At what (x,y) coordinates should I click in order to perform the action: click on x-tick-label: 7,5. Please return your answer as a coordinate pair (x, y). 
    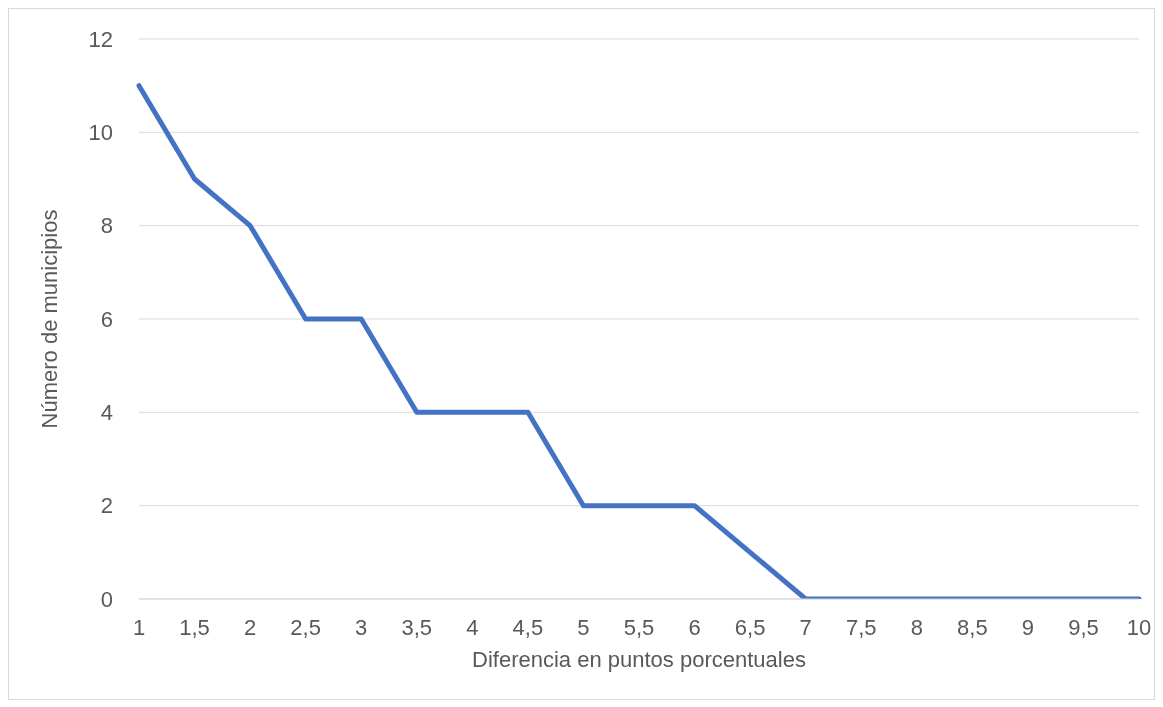
    Looking at the image, I should click on (861, 627).